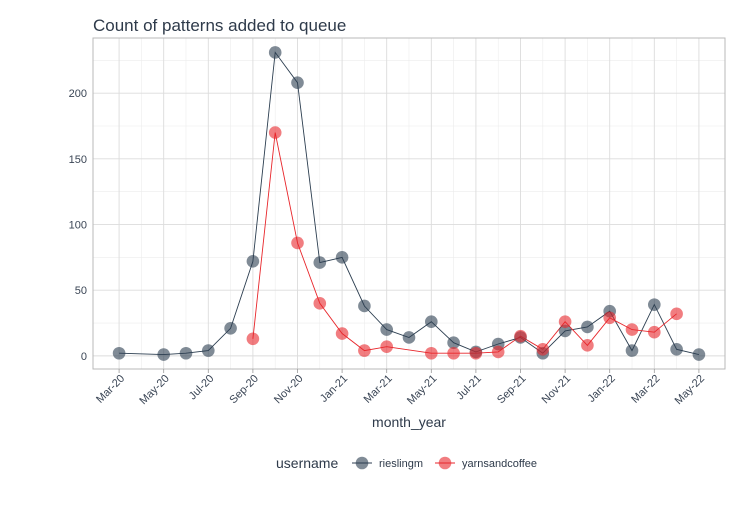 The height and width of the screenshot is (513, 752). What do you see at coordinates (645, 389) in the screenshot?
I see `x-tick-label: Mar-22` at bounding box center [645, 389].